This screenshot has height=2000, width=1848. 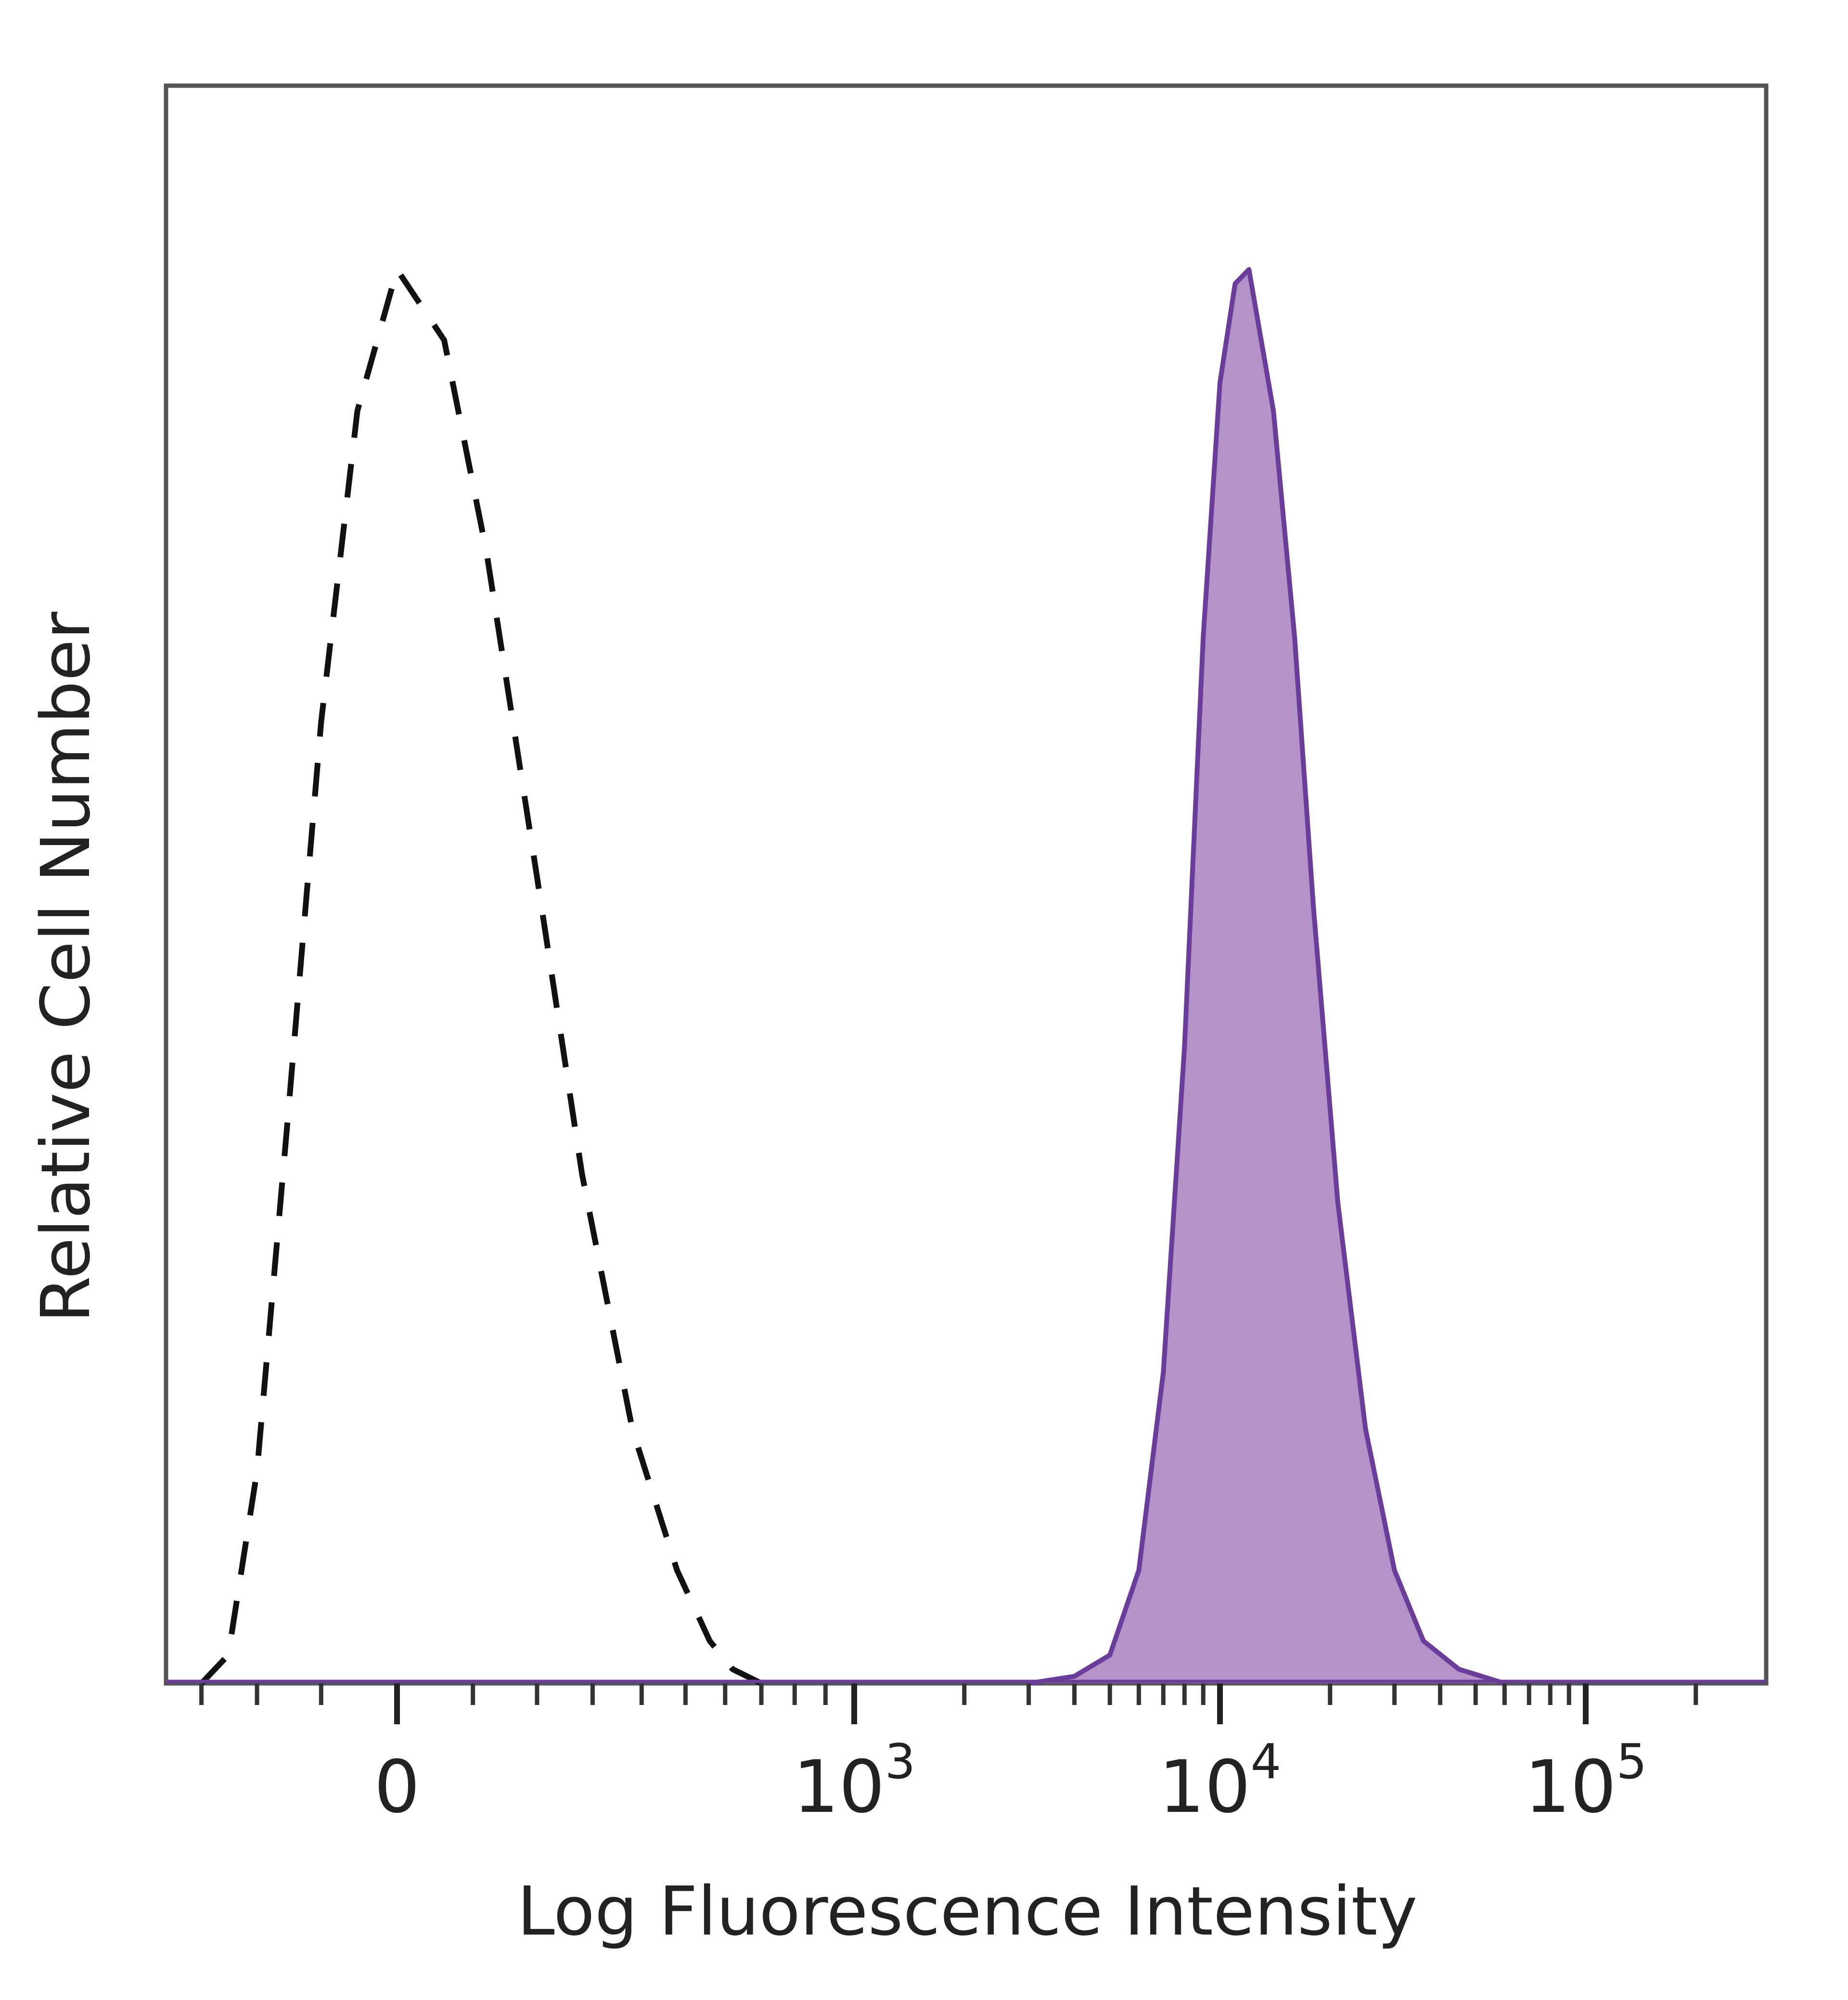 I want to click on x-tick-exponent: 5, so click(x=1632, y=1761).